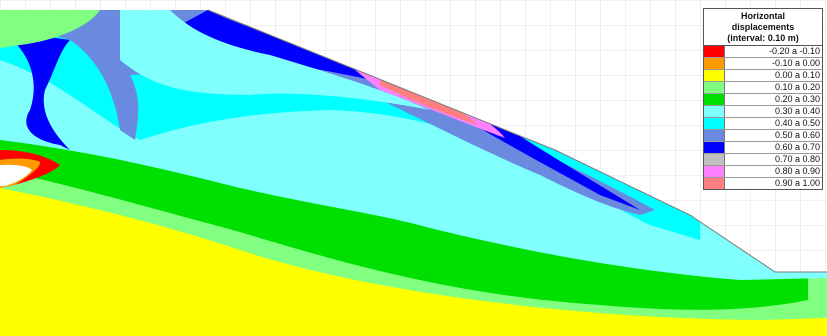 Image resolution: width=827 pixels, height=336 pixels. I want to click on legend-label: 0.60 a 0.70, so click(797, 147).